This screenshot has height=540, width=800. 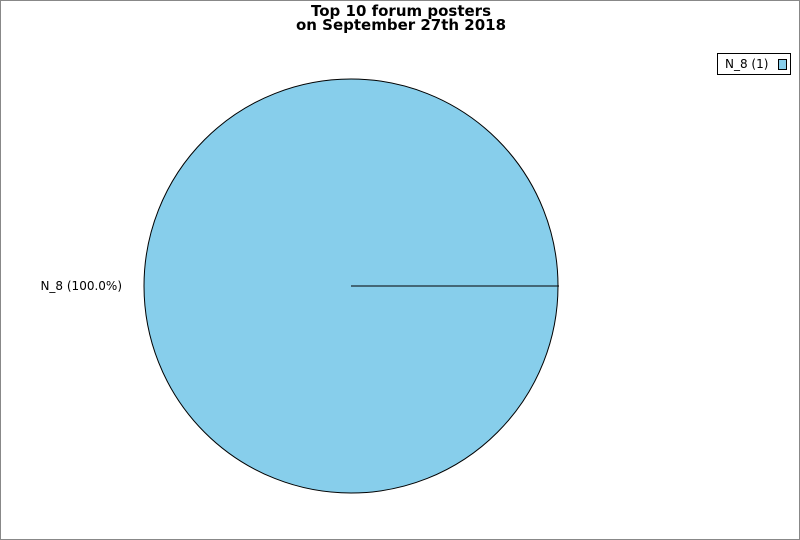 I want to click on chart-subtitle: on September 27th 2018, so click(x=401, y=25).